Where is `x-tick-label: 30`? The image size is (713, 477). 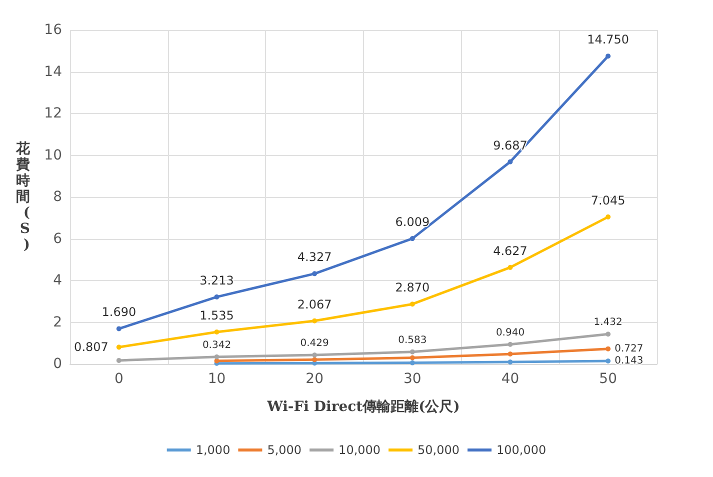 x-tick-label: 30 is located at coordinates (413, 379).